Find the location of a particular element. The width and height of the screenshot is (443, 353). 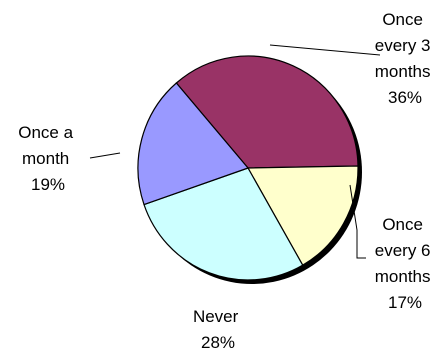

label-2-line-0: Never is located at coordinates (216, 316).